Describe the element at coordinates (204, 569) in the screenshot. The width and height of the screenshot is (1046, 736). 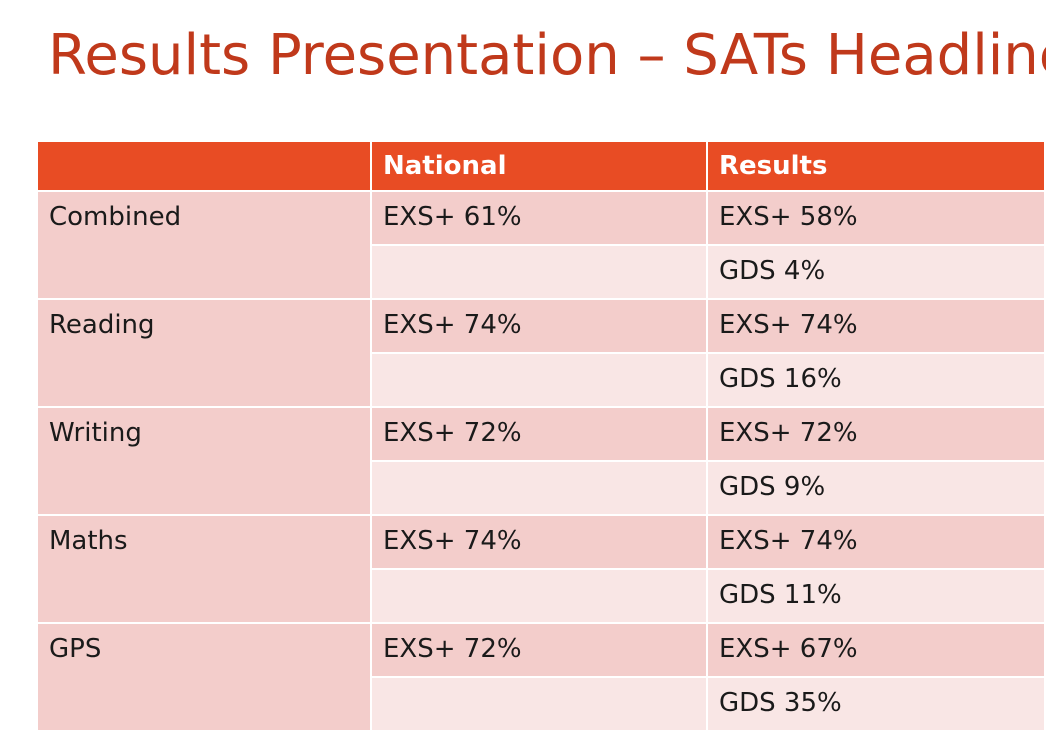
I see `subject-cell: Maths` at that location.